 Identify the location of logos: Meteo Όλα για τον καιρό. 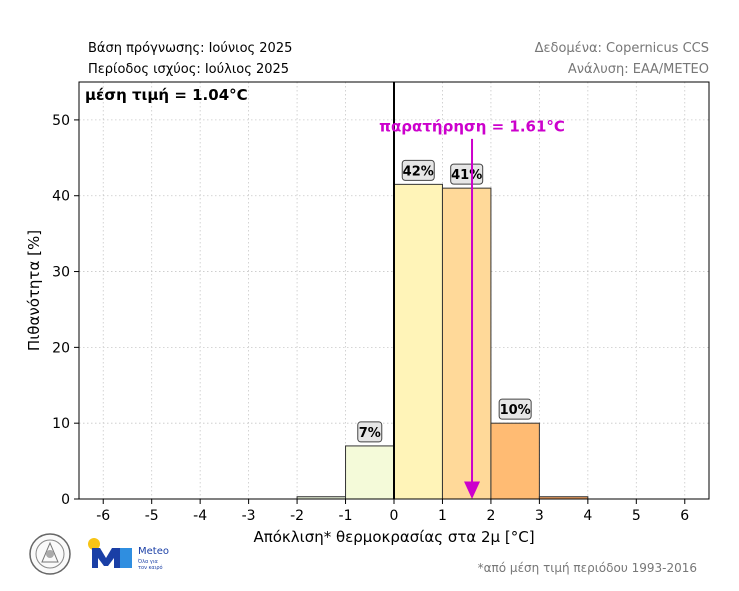
(113, 554).